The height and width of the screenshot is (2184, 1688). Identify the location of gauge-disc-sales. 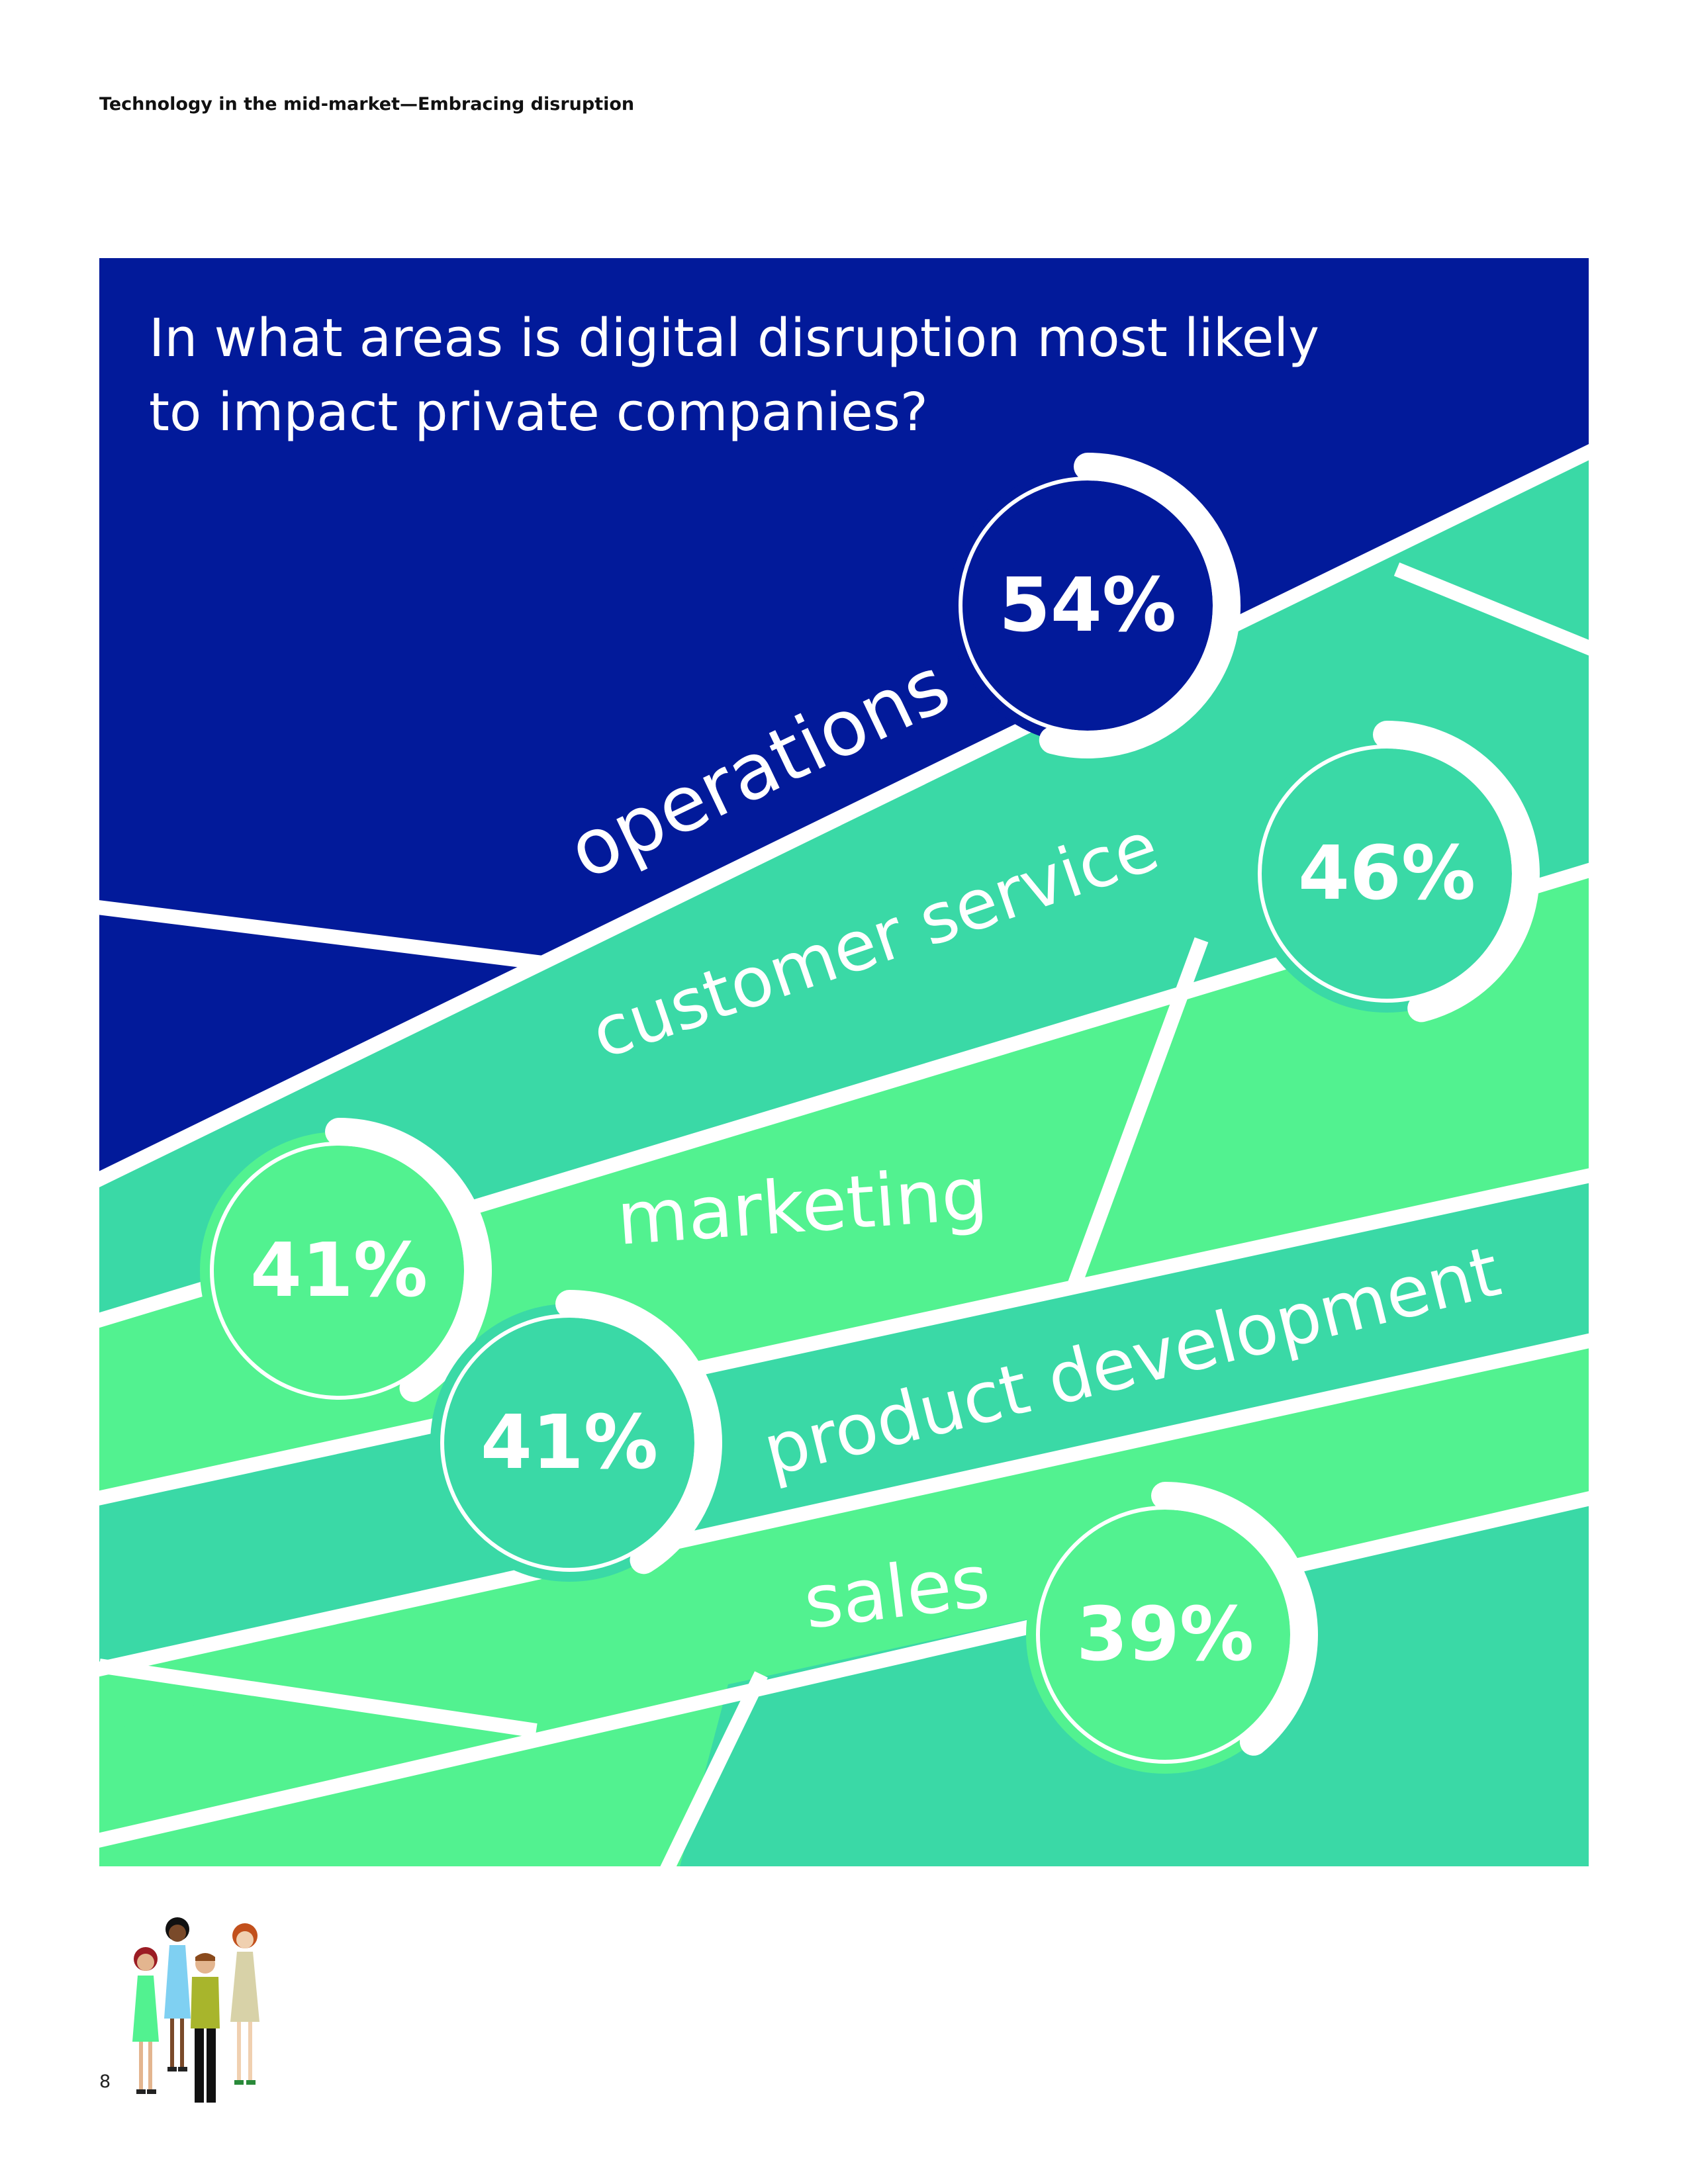
(1165, 1635).